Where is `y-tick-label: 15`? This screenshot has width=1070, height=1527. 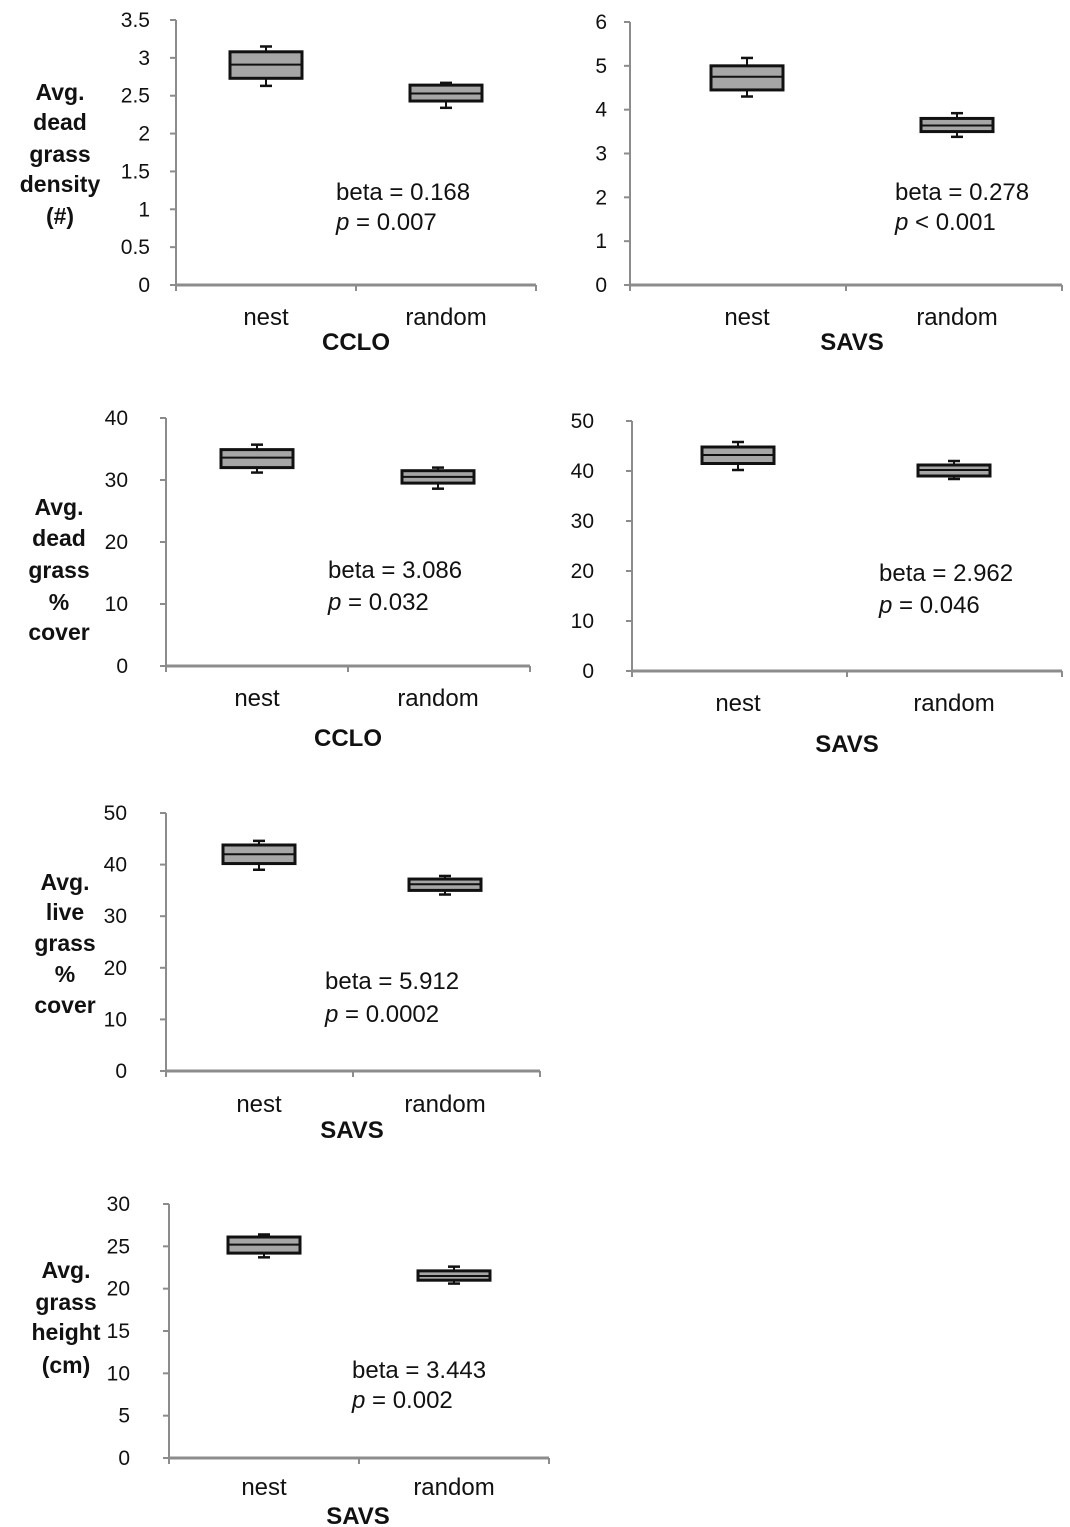 y-tick-label: 15 is located at coordinates (118, 1331).